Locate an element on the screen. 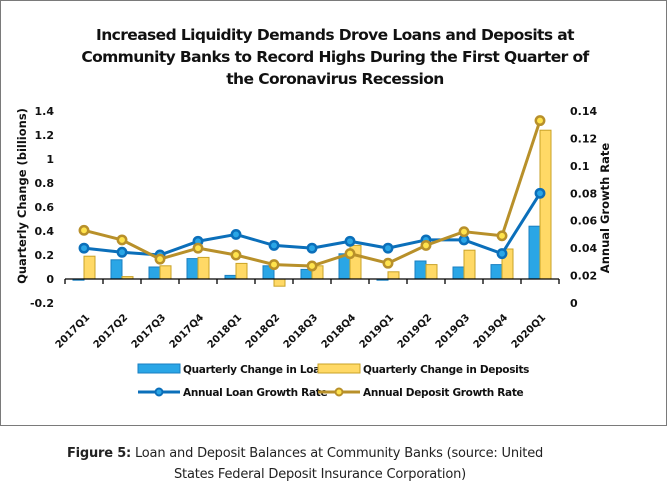  right-tick-label: 0.06 is located at coordinates (583, 221).